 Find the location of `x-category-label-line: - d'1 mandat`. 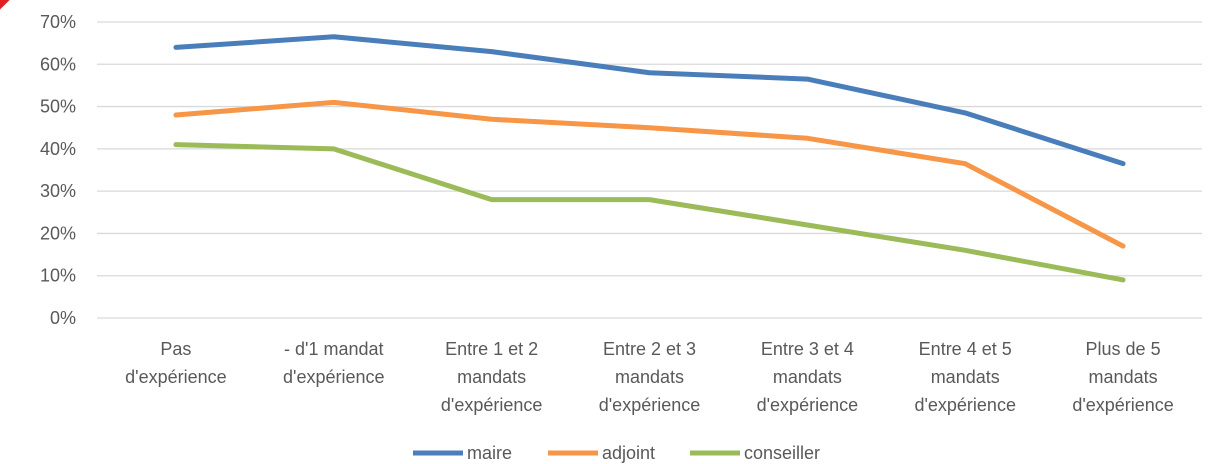

x-category-label-line: - d'1 mandat is located at coordinates (334, 349).